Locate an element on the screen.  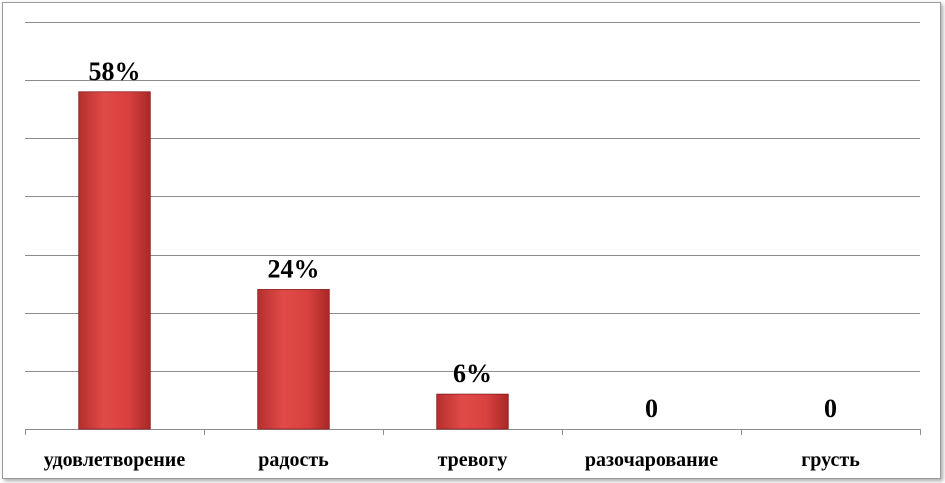
category-label-1: радость is located at coordinates (293, 460).